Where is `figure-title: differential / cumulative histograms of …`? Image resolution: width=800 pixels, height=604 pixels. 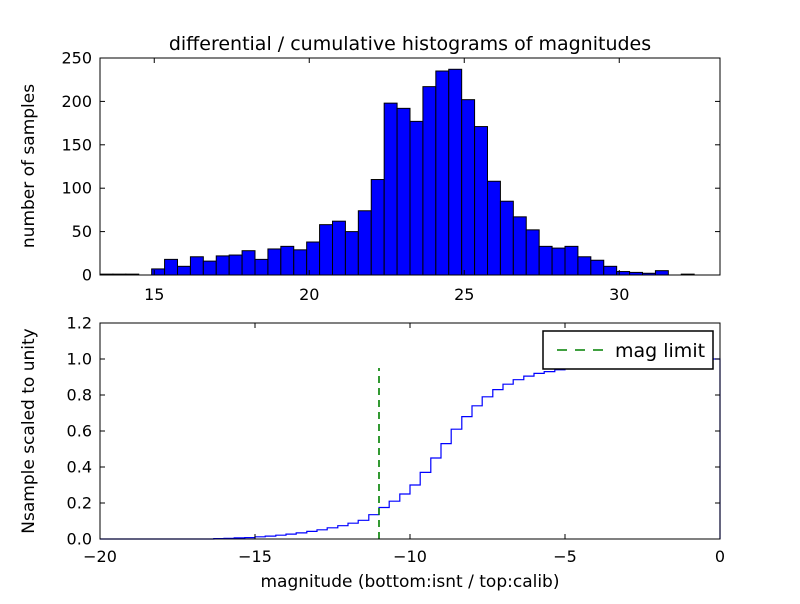 figure-title: differential / cumulative histograms of … is located at coordinates (410, 44).